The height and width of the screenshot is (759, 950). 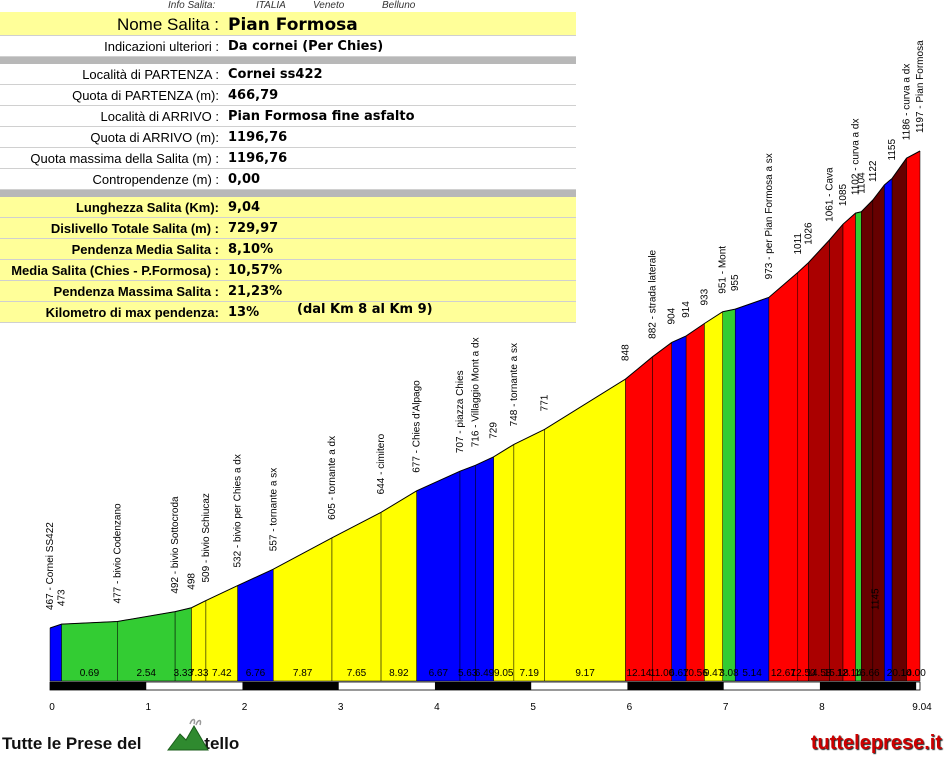 I want to click on pendenza-media-label: Pendenza Media Salita :, so click(x=145, y=249).